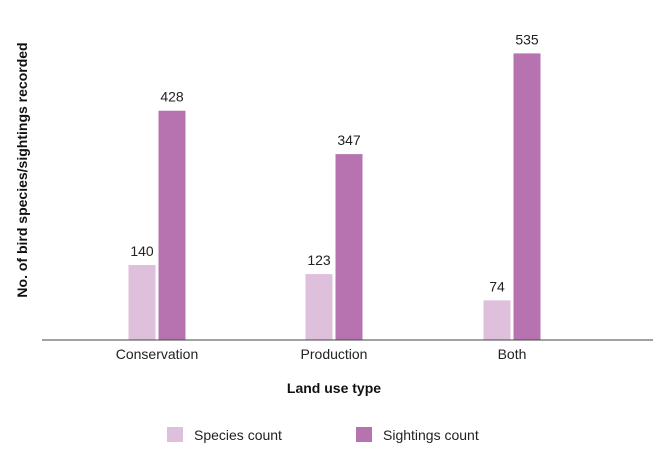 The height and width of the screenshot is (451, 653). I want to click on x-tick-label-production: Production, so click(334, 354).